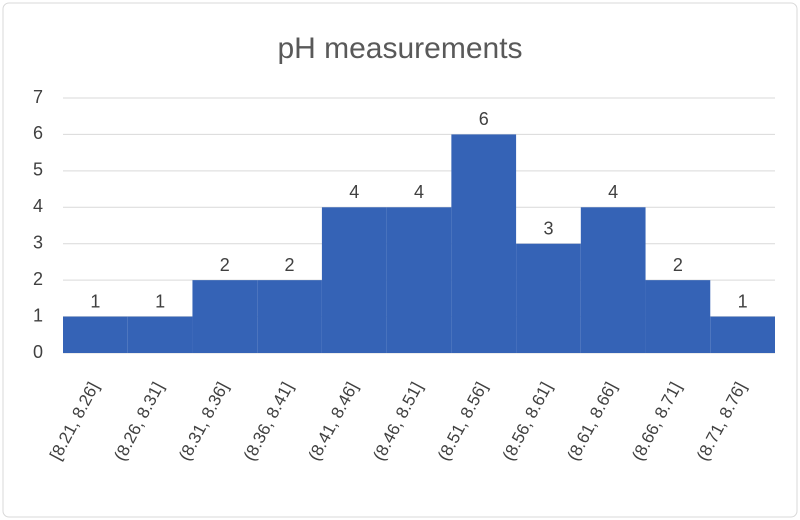 The height and width of the screenshot is (520, 800). What do you see at coordinates (399, 48) in the screenshot?
I see `chart-title: pH measurements` at bounding box center [399, 48].